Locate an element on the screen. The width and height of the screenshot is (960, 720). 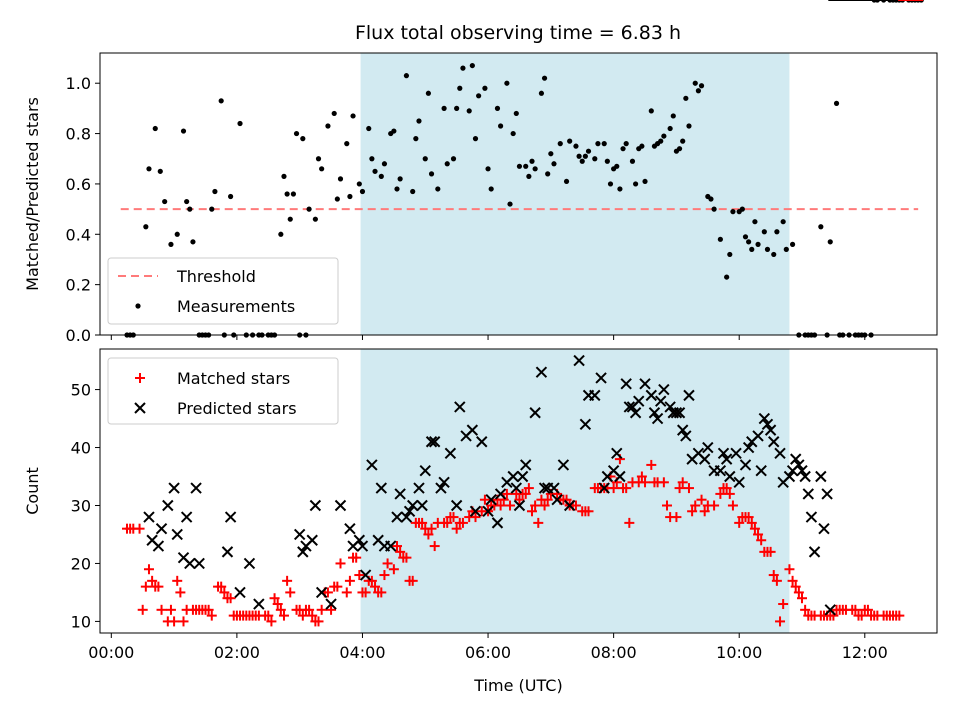
count-y-axis-label: Count is located at coordinates (32, 491).